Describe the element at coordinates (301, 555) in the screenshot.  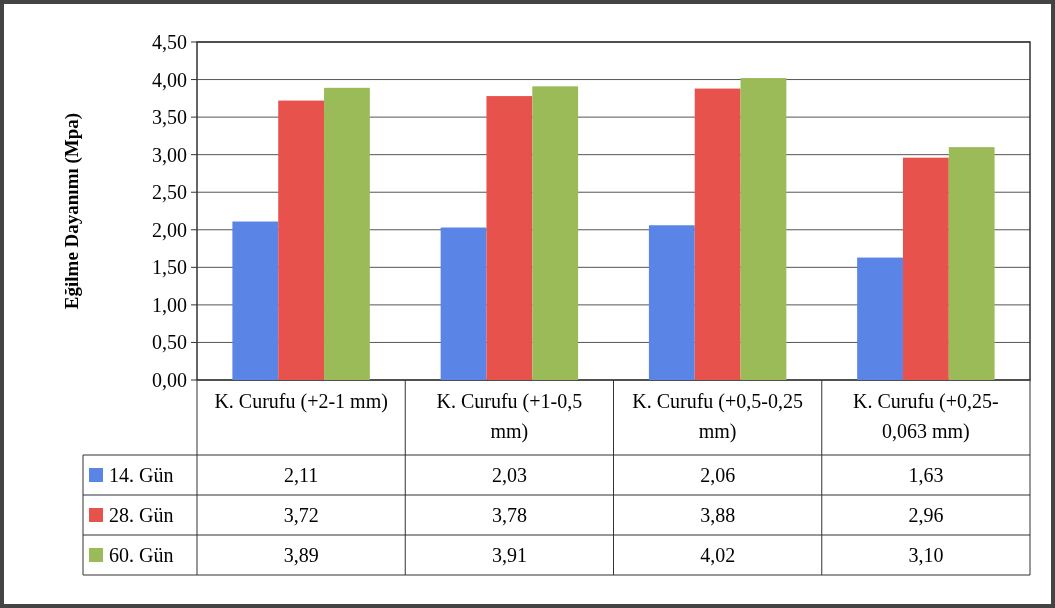
I see `data-label: 3,89` at that location.